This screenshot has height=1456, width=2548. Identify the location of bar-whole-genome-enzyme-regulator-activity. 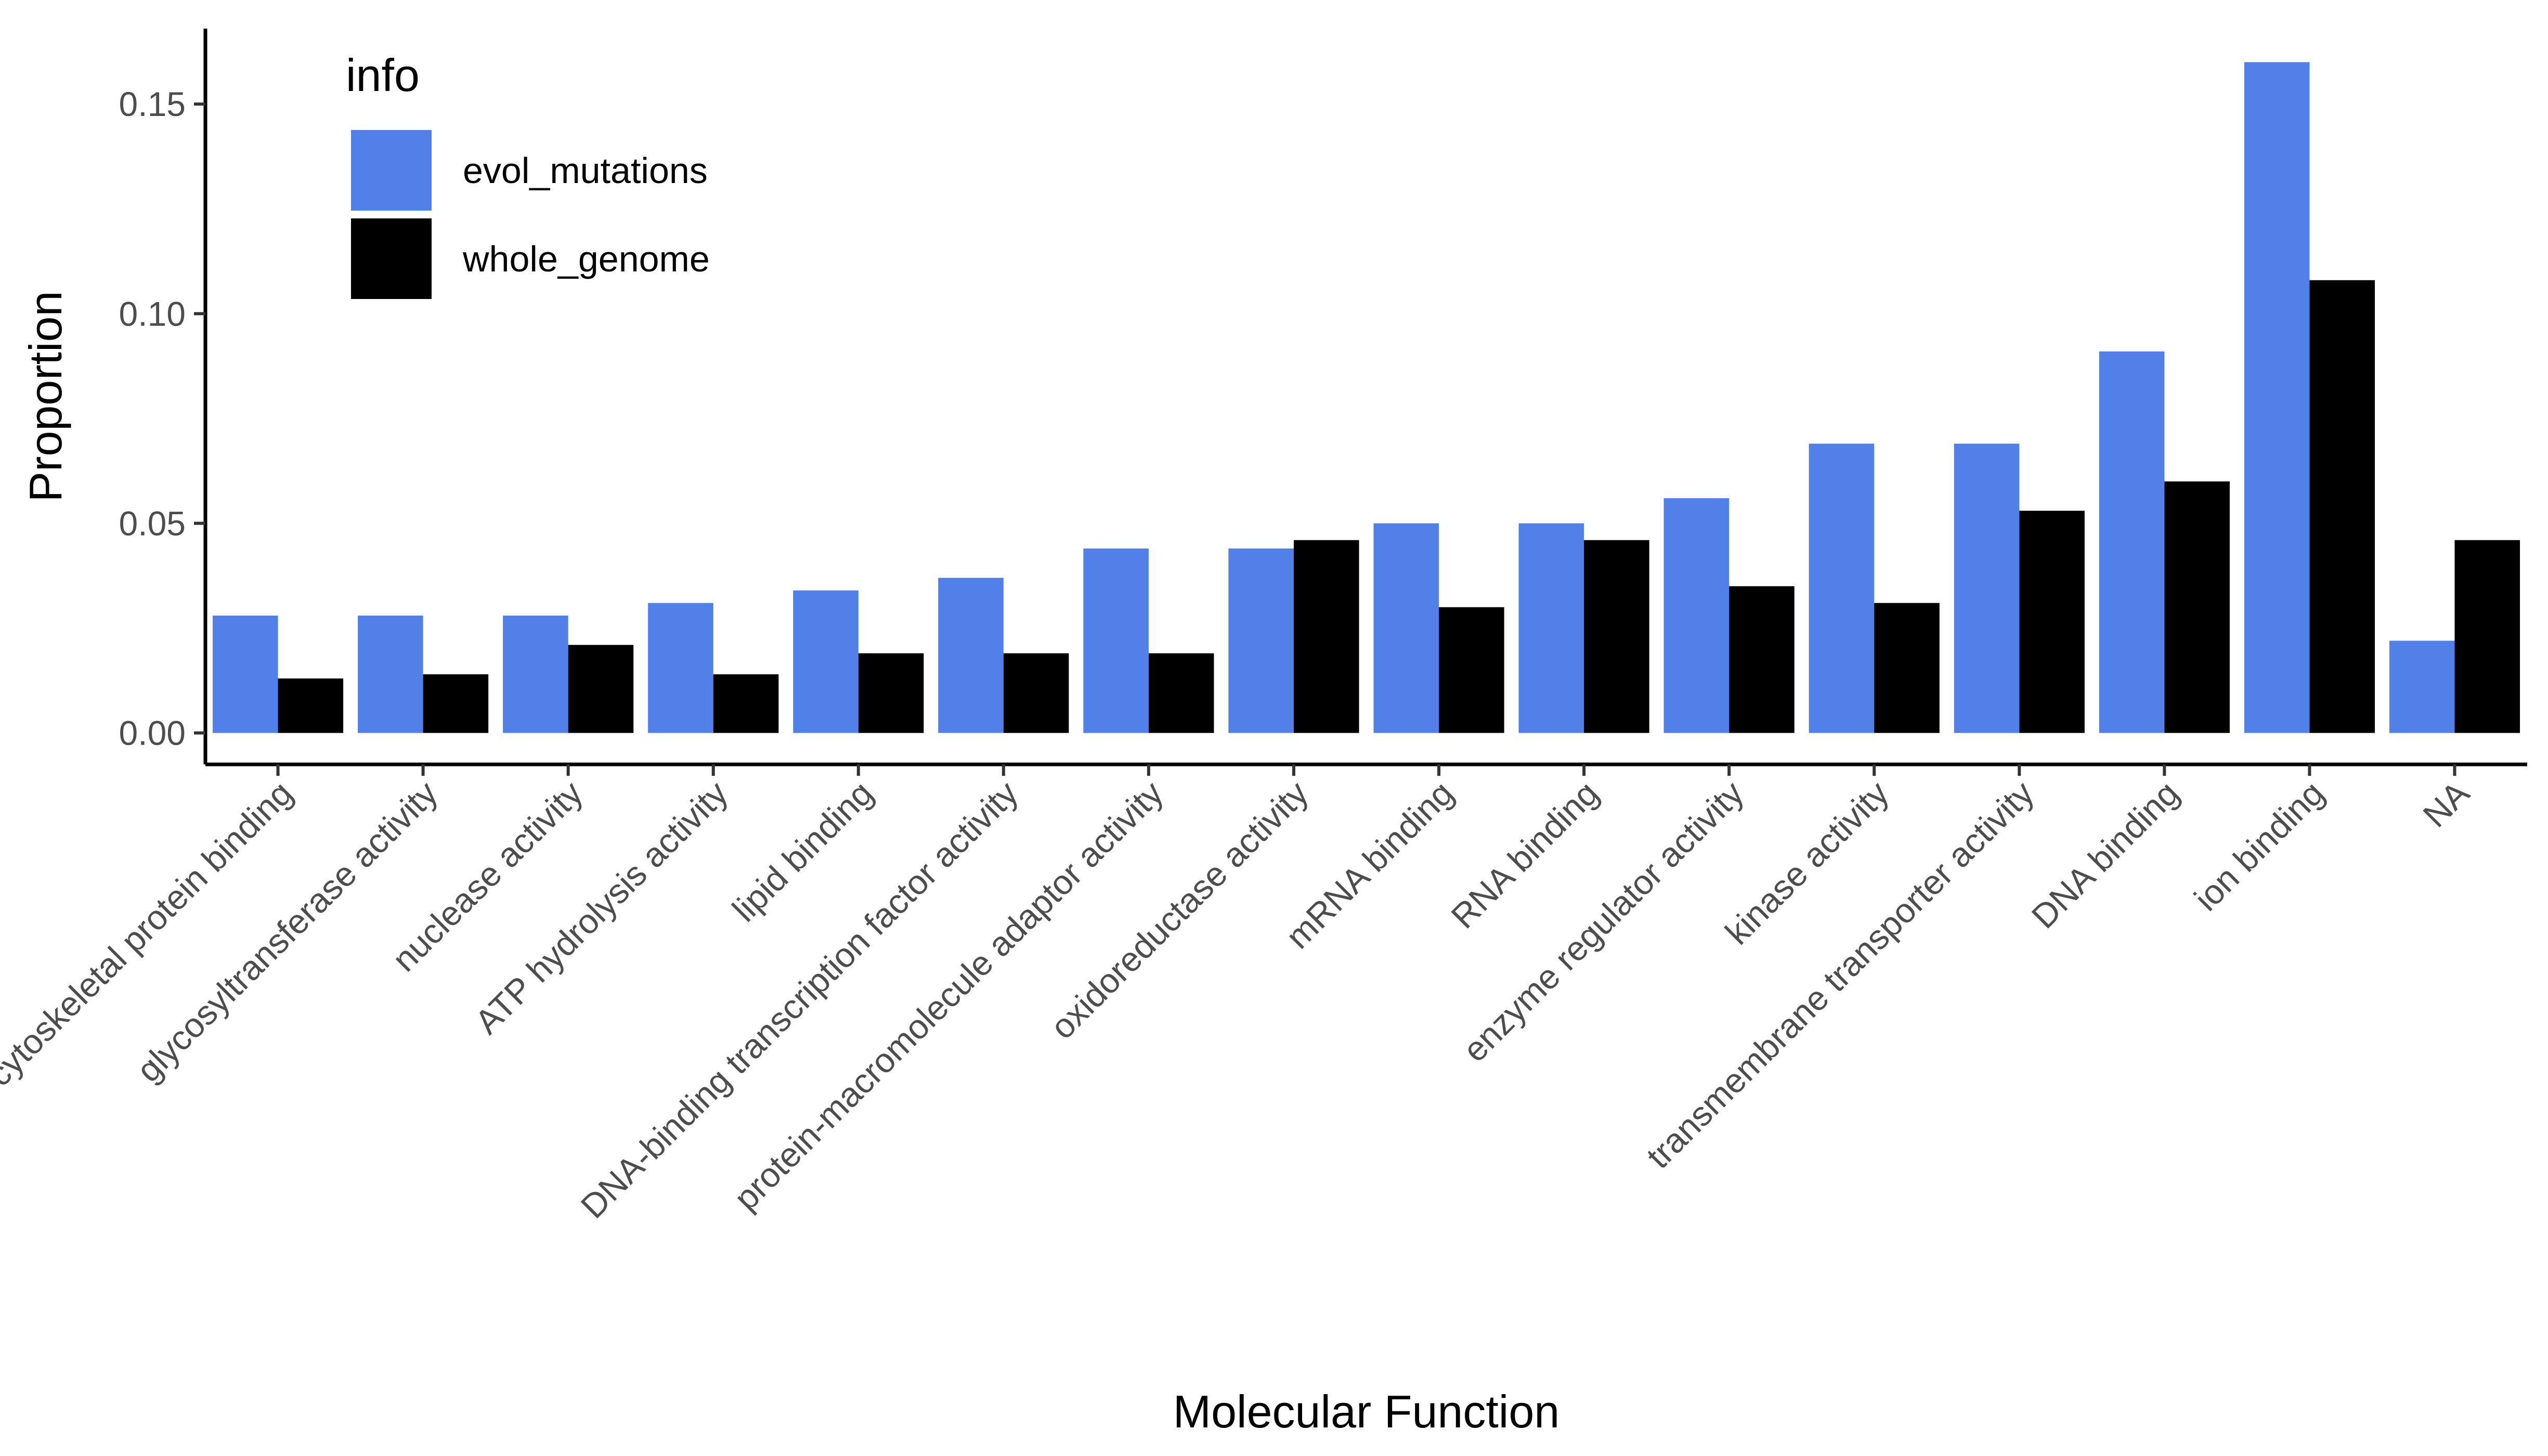
(1762, 659).